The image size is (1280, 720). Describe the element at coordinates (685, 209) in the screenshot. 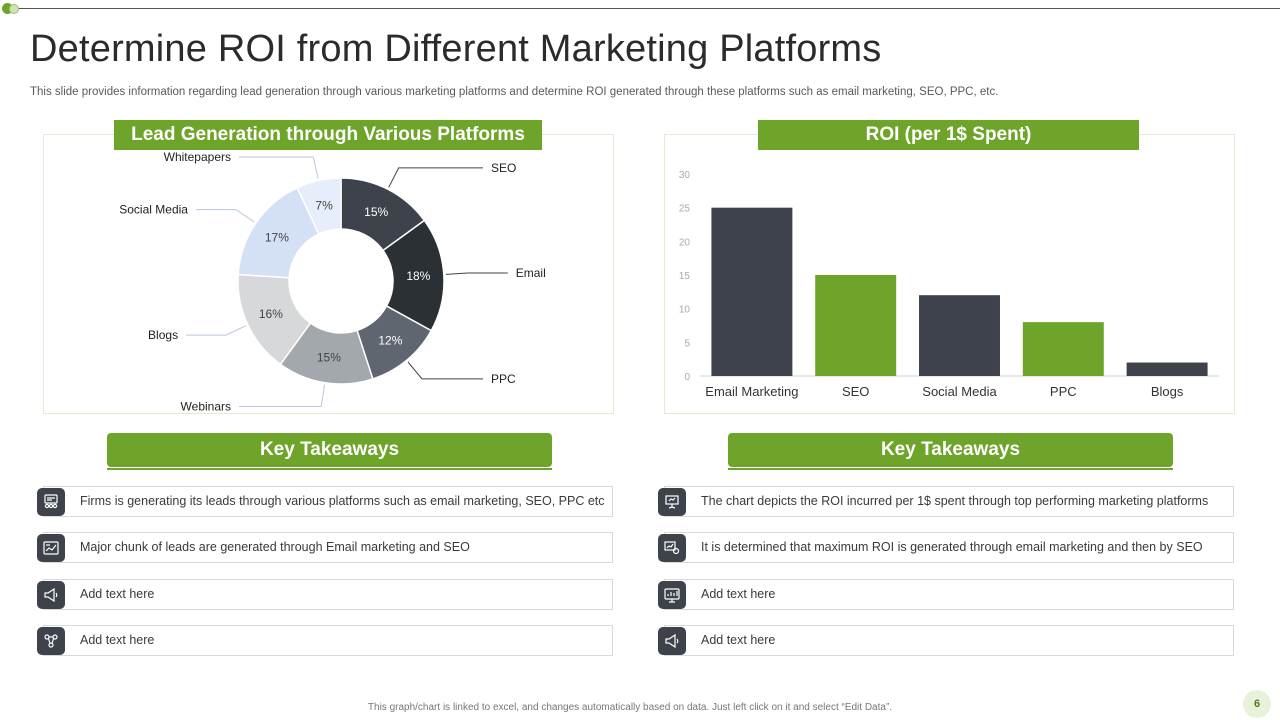

I see `y-axis-tick-label: 25` at that location.